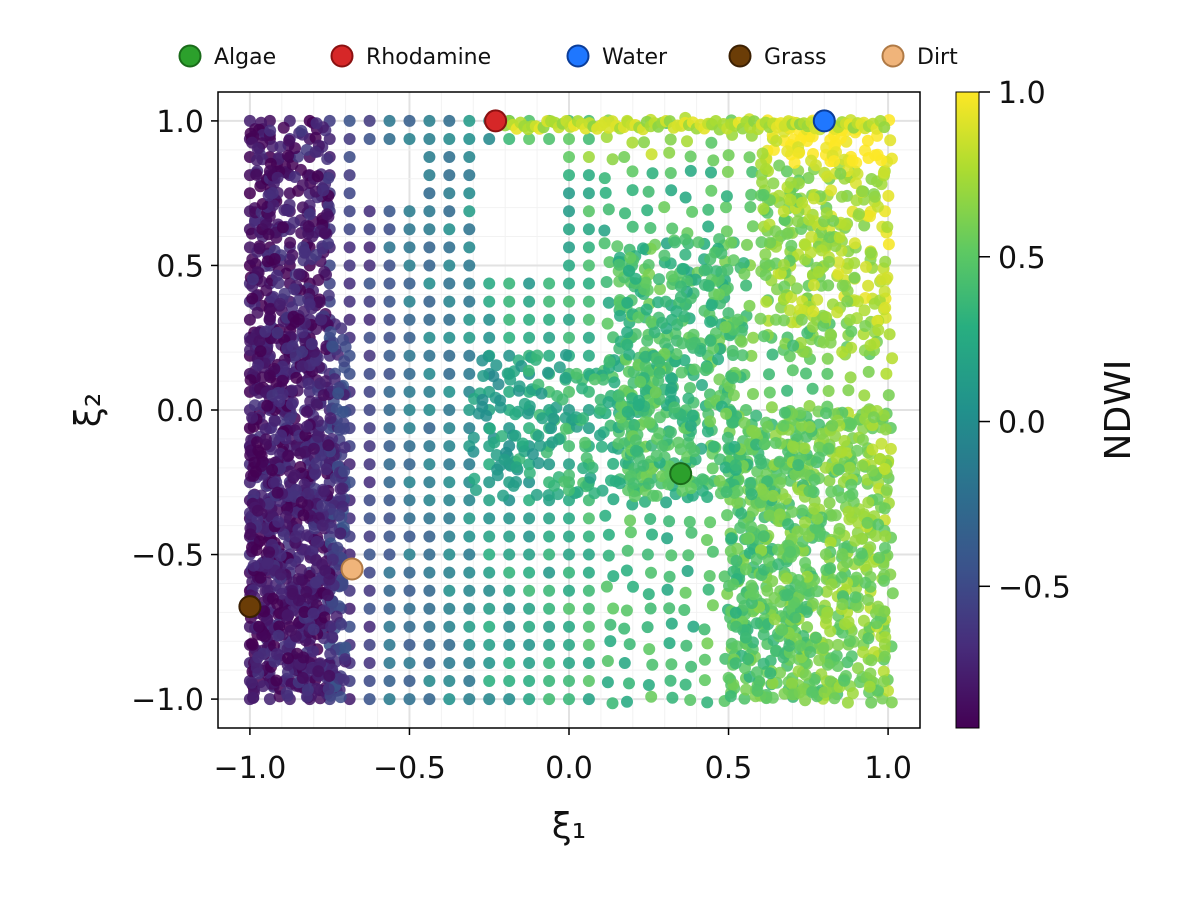  I want to click on legend-item-rhodamine: Rhodamine, so click(410, 57).